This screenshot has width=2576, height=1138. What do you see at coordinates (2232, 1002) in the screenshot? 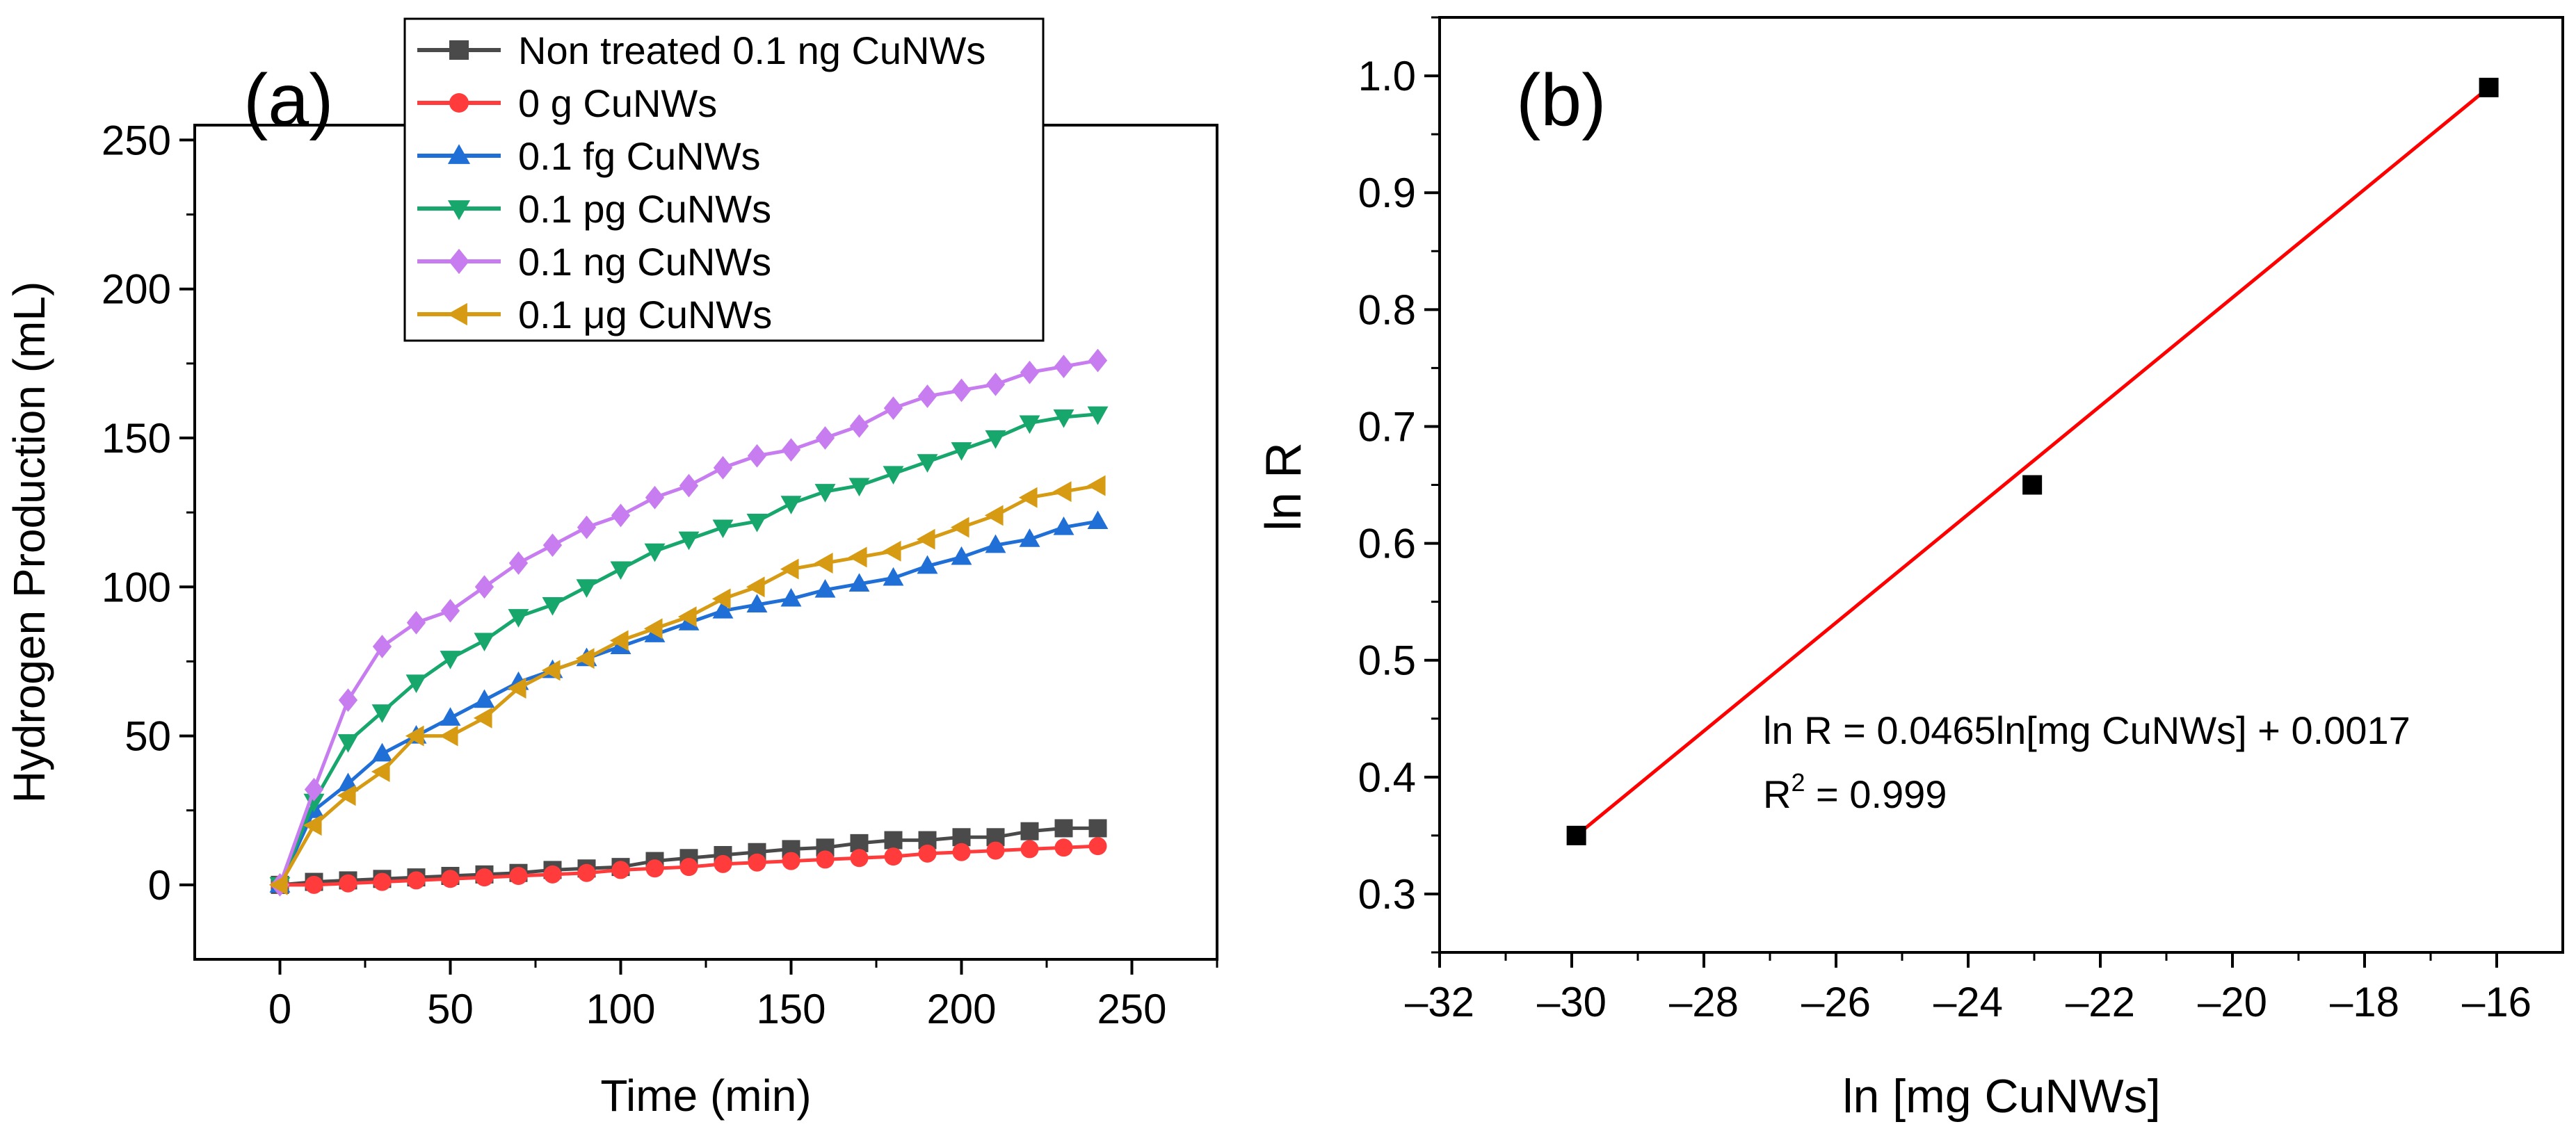
I see `x-tick-label: –20` at bounding box center [2232, 1002].